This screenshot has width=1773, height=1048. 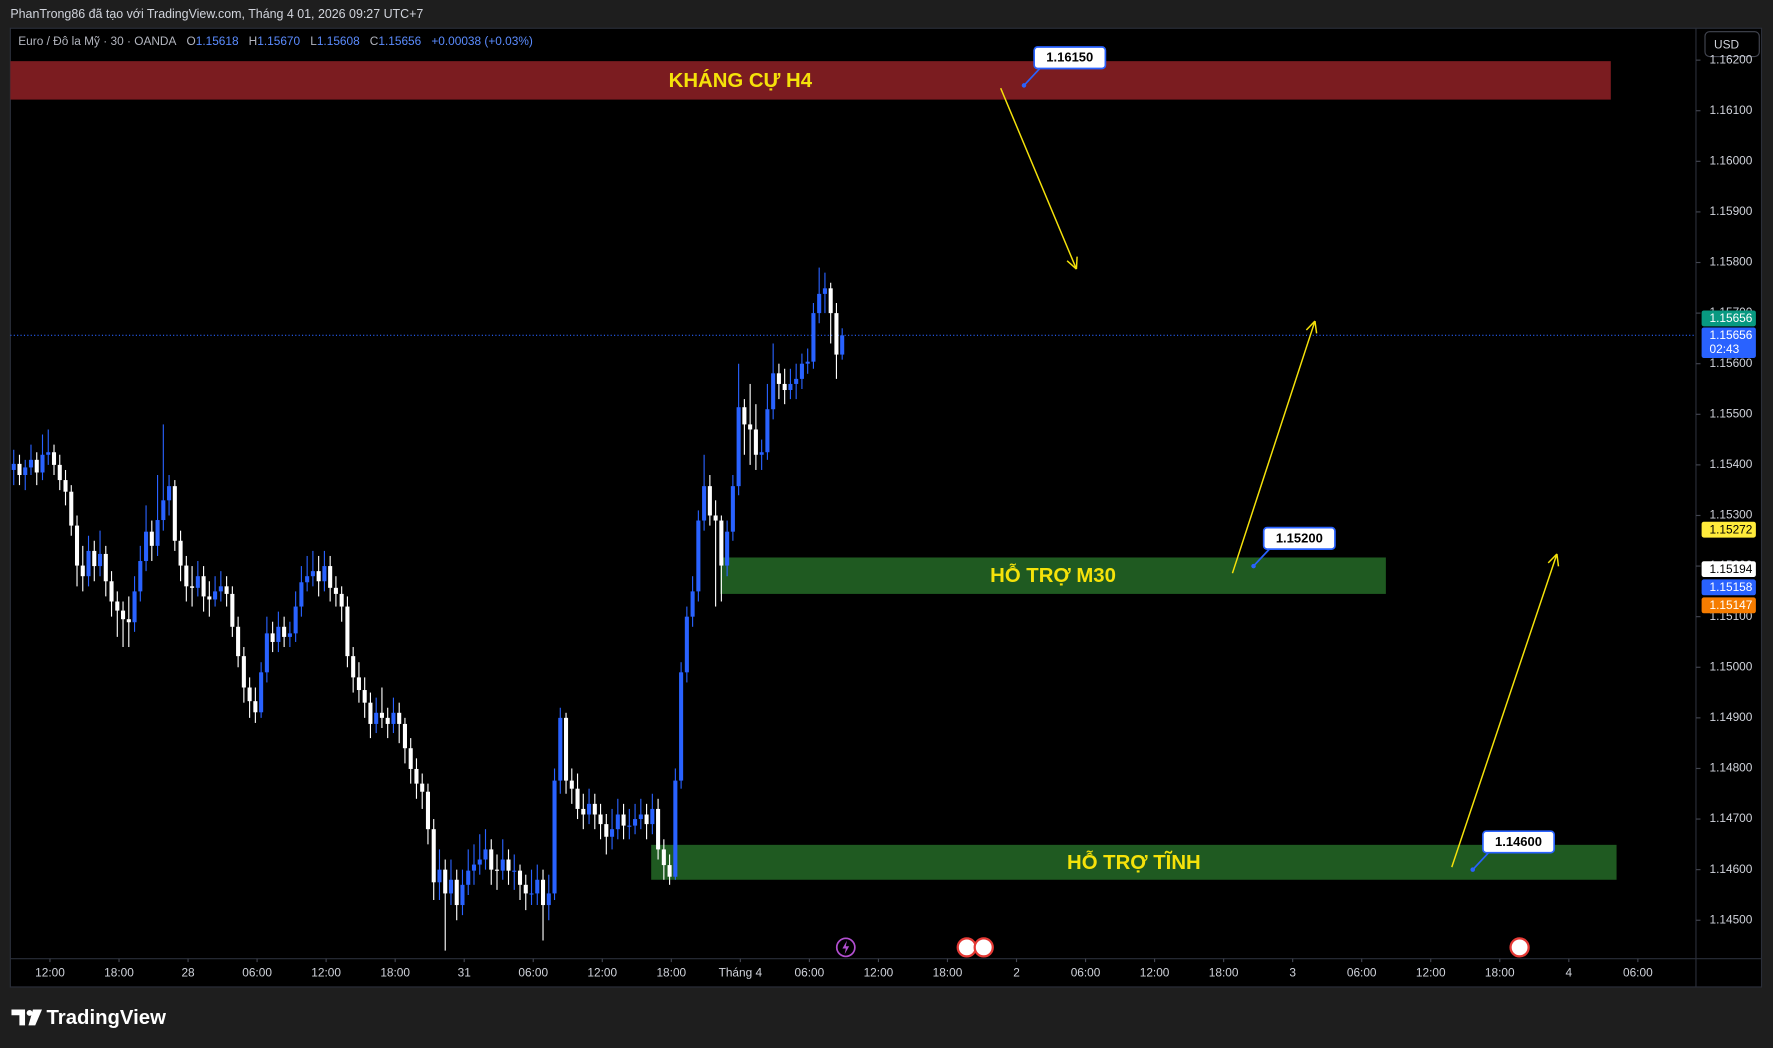 I want to click on currency-button: USD, so click(x=1732, y=44).